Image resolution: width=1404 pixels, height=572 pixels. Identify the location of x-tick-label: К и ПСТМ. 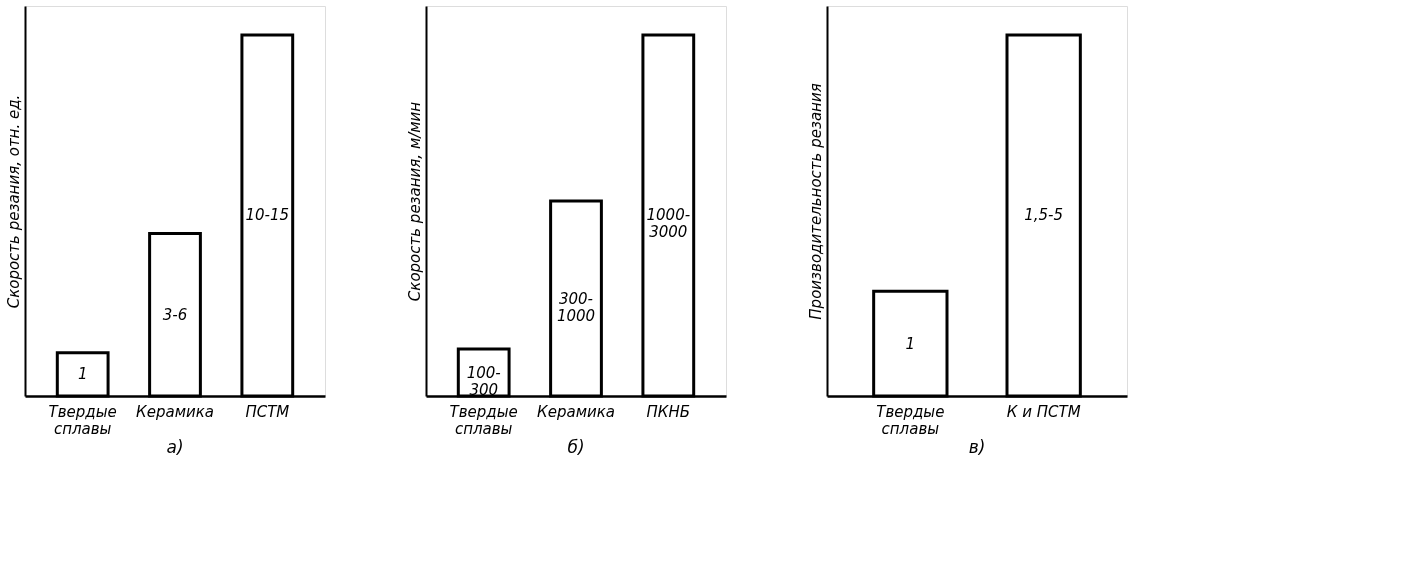
(1043, 411).